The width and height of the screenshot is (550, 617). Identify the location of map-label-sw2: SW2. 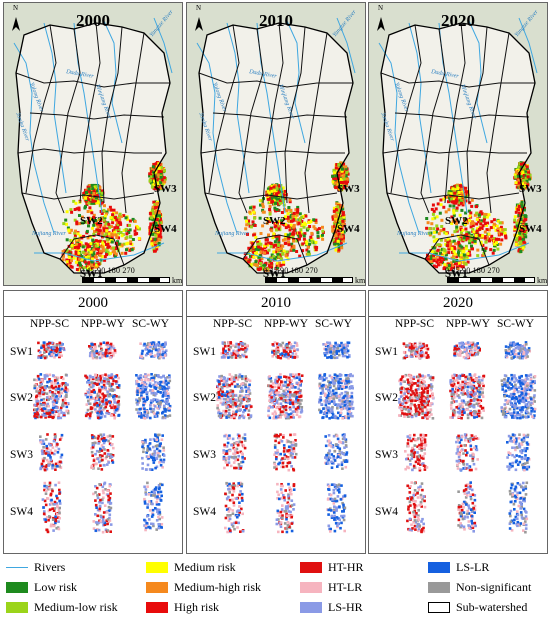
(274, 221).